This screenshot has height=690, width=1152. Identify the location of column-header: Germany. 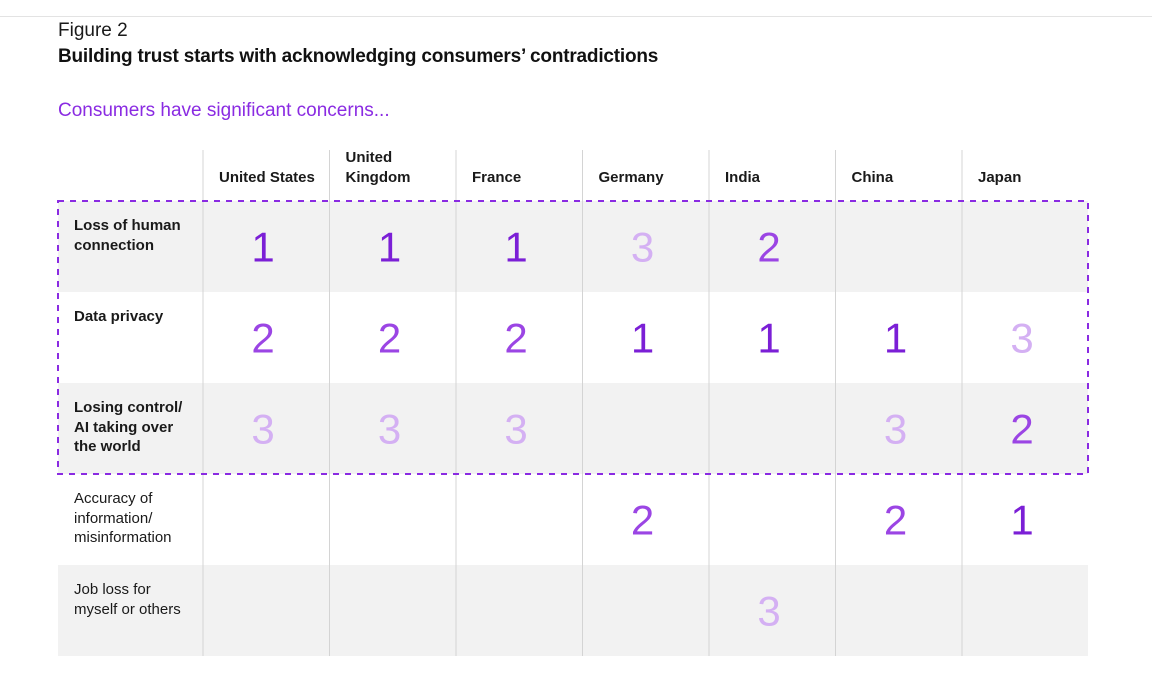
(631, 177).